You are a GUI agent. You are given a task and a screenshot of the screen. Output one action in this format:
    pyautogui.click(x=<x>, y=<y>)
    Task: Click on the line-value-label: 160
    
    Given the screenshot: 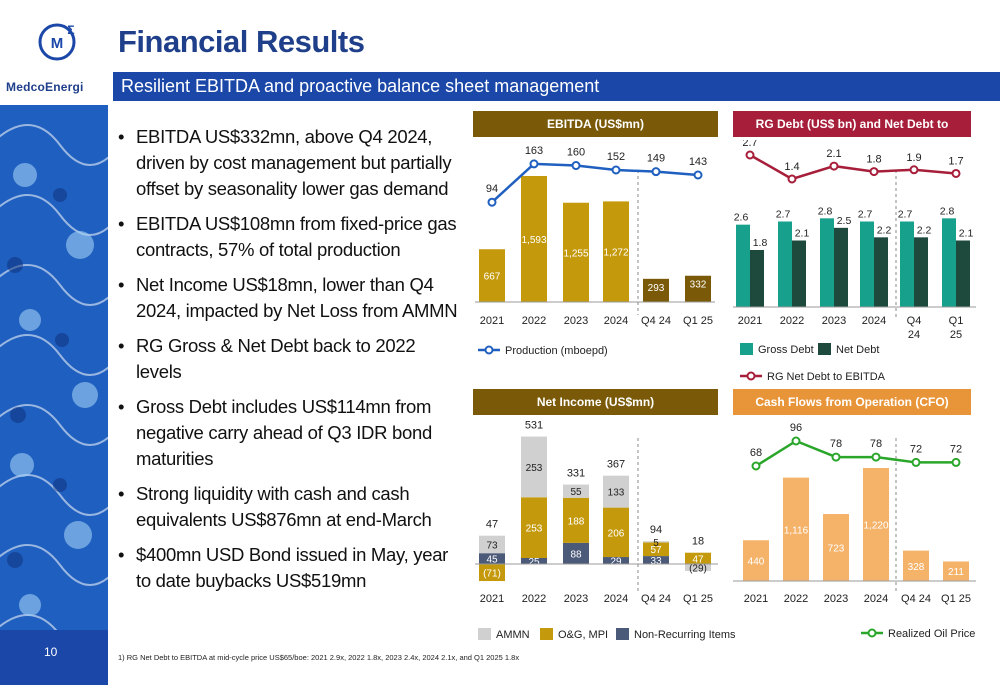 What is the action you would take?
    pyautogui.click(x=576, y=153)
    